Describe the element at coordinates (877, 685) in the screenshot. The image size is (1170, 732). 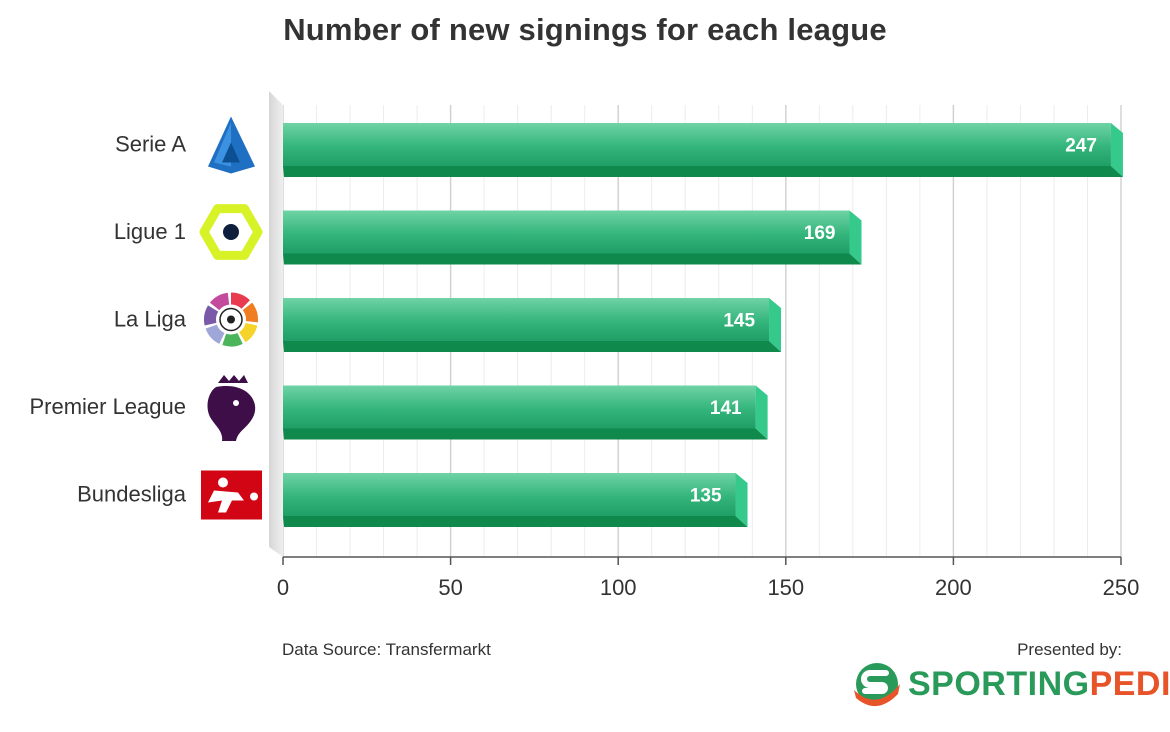
I see `sportingpedia-mark-icon` at that location.